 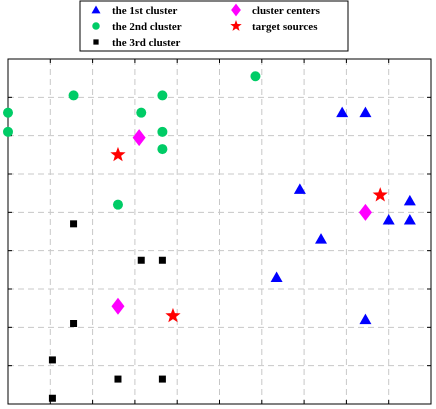 What do you see at coordinates (147, 27) in the screenshot?
I see `legend-label: the 2nd cluster` at bounding box center [147, 27].